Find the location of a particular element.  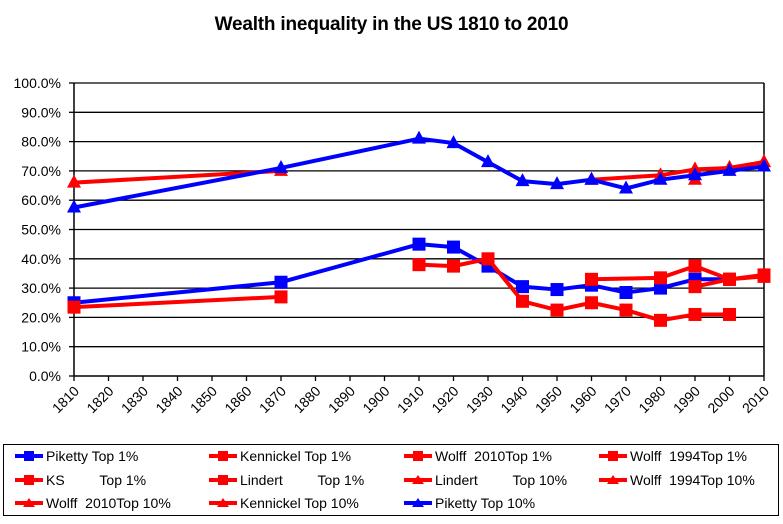

y-tick-label: 0.0% is located at coordinates (45, 376).